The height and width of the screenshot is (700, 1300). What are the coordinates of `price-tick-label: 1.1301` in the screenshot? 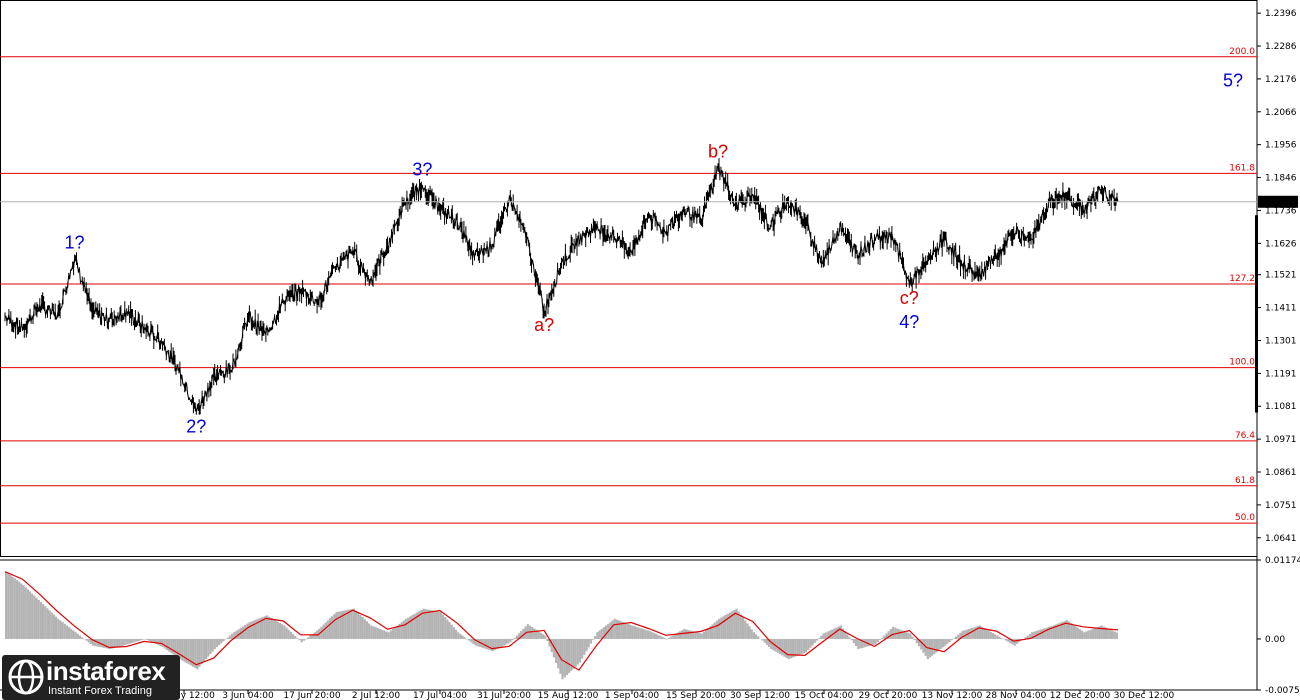 It's located at (1281, 341).